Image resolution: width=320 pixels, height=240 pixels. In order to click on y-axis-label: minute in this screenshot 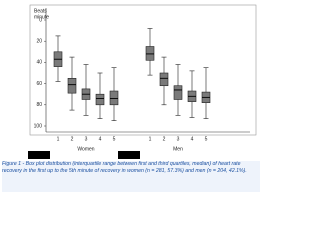, I will do `click(41, 17)`.